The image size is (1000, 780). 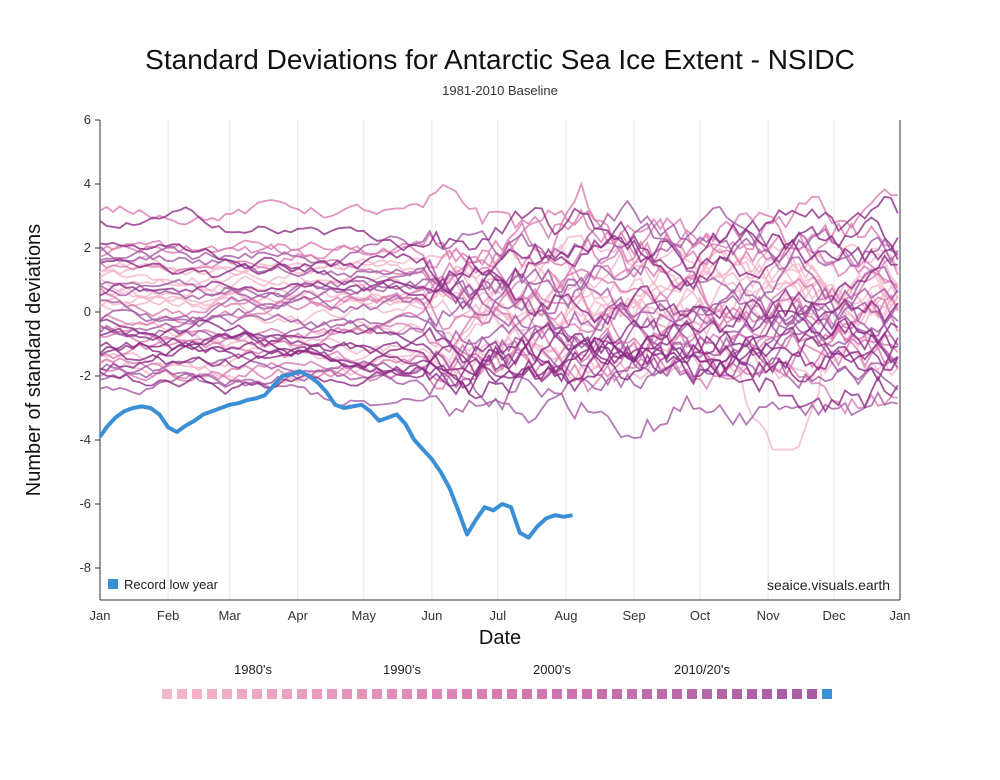 What do you see at coordinates (253, 669) in the screenshot?
I see `decade-label-1980s: 1980's` at bounding box center [253, 669].